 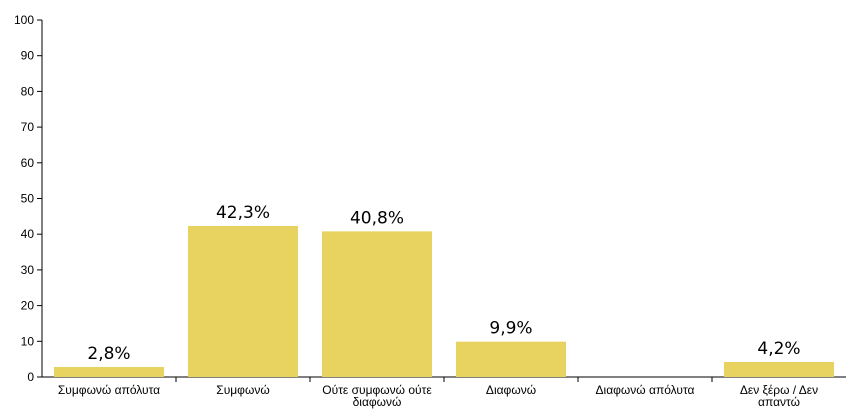 I want to click on x-tick-label-line: απαντώ, so click(x=779, y=402).